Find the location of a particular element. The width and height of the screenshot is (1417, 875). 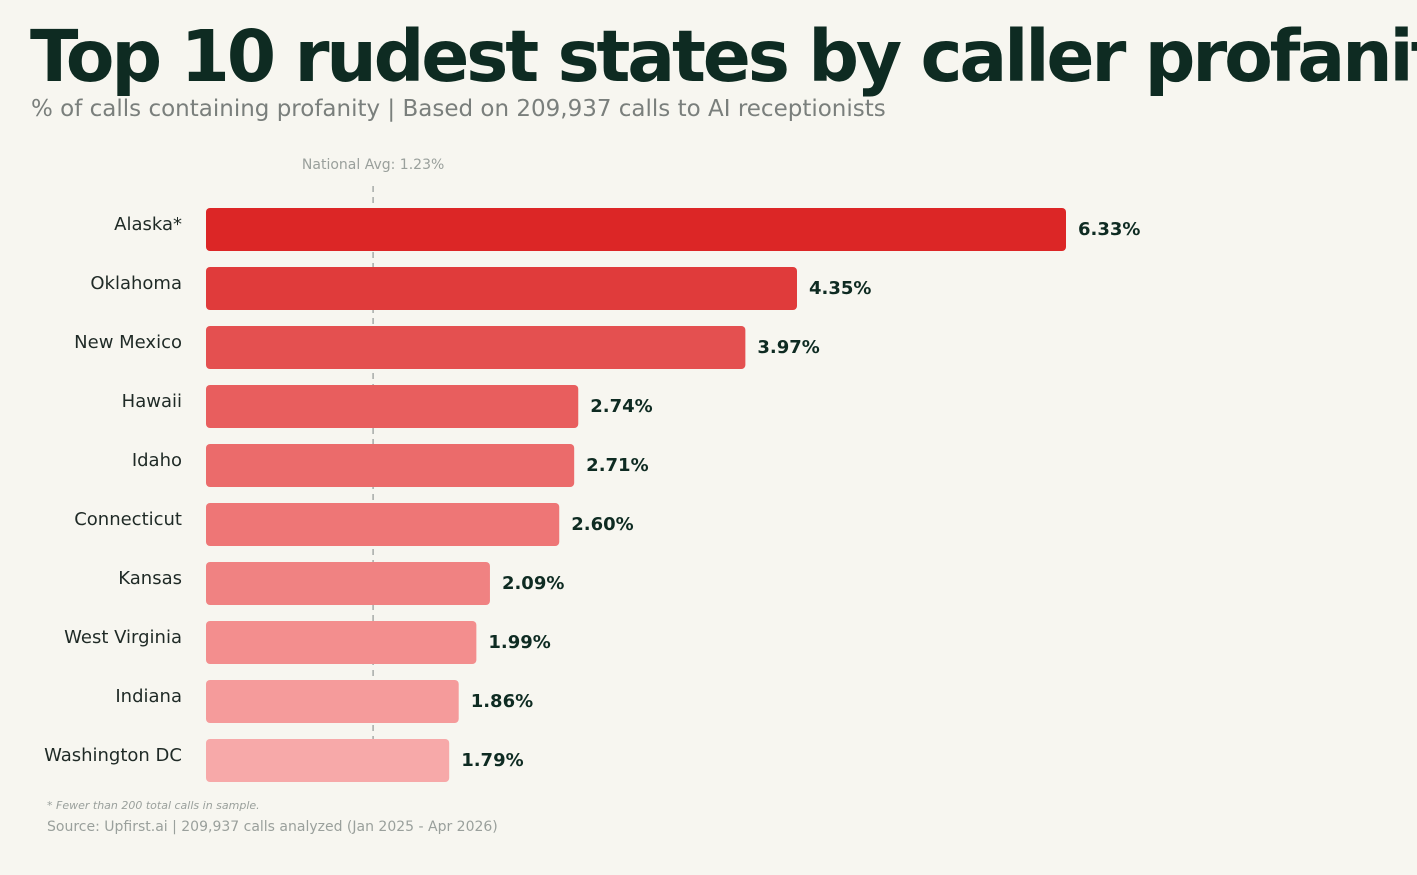

category-label: Oklahoma is located at coordinates (136, 283).